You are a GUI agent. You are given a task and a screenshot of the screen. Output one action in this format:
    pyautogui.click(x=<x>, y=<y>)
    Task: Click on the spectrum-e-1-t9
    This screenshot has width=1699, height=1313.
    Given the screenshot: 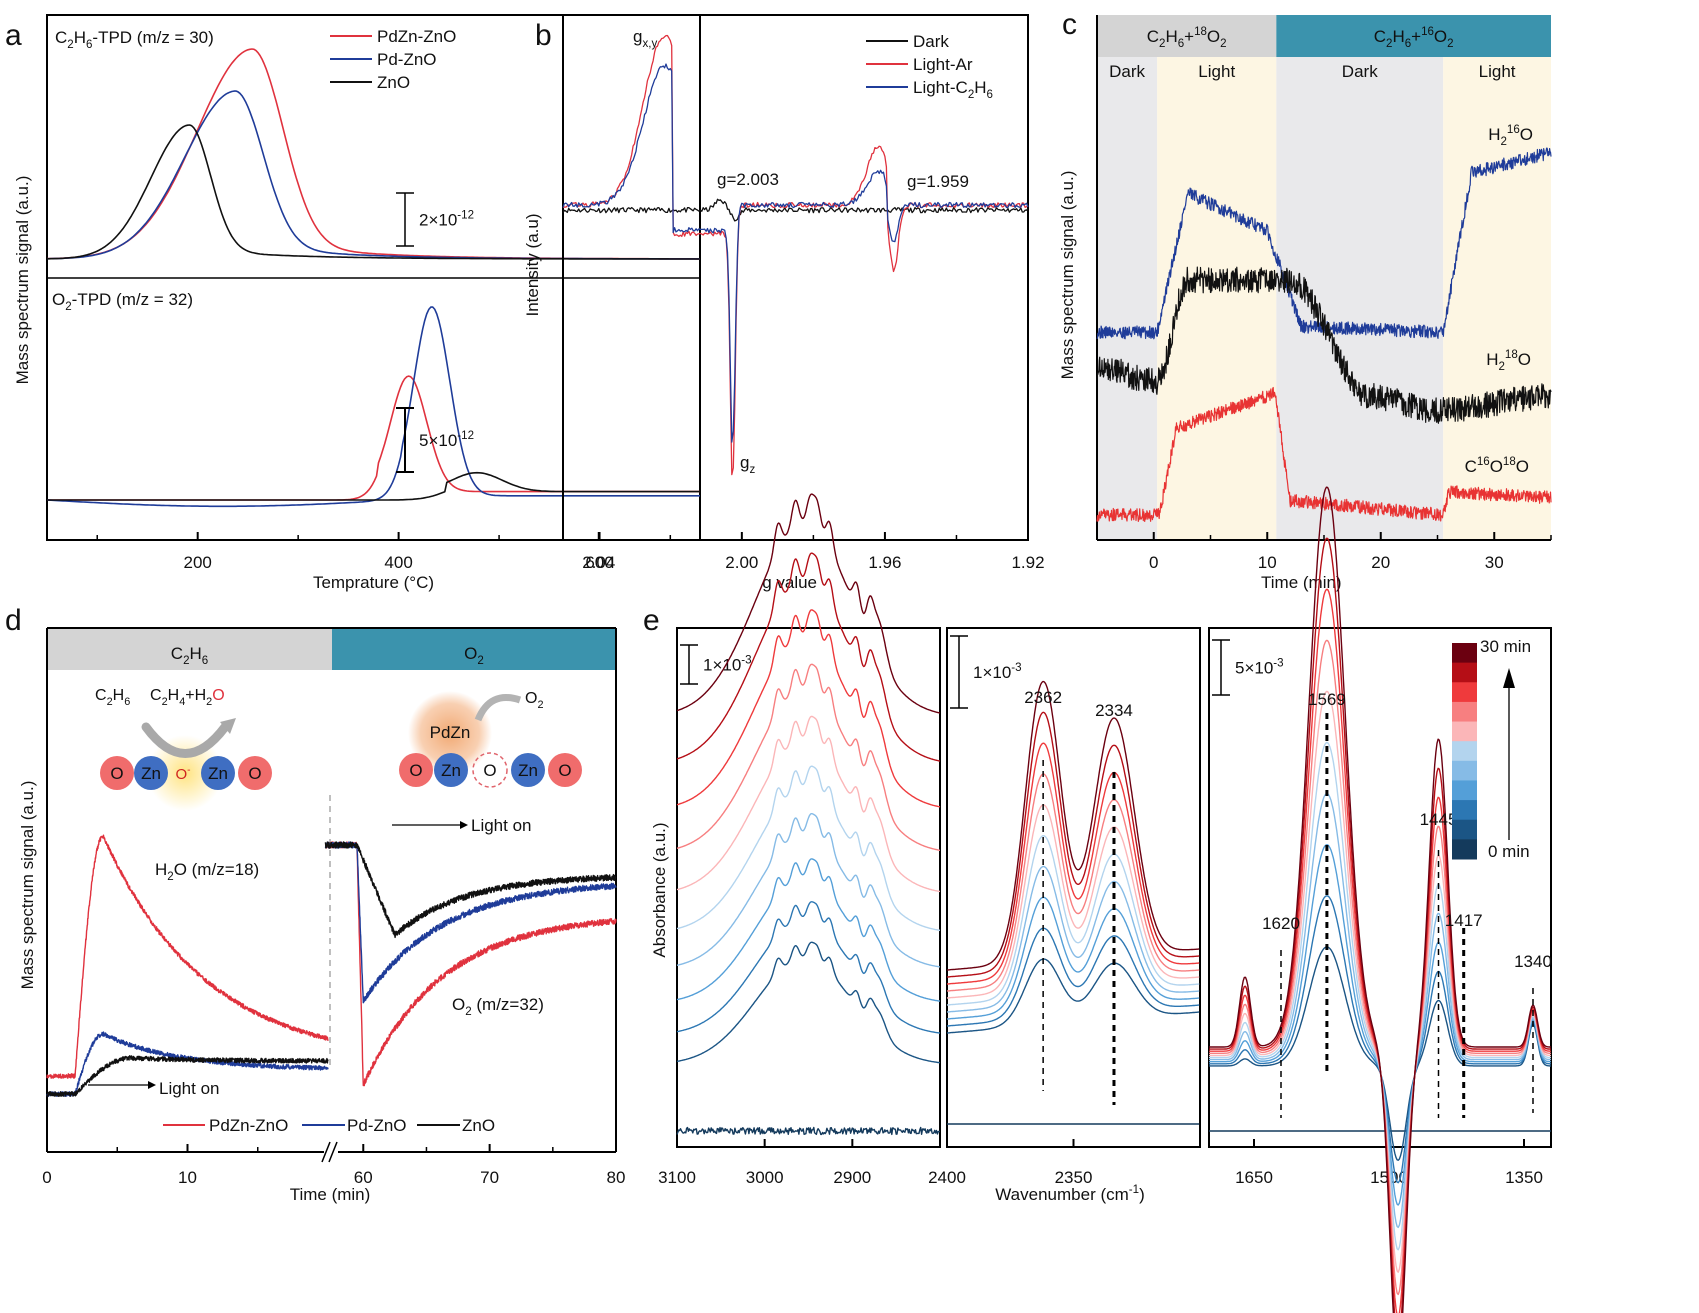 What is the action you would take?
    pyautogui.click(x=1073, y=844)
    